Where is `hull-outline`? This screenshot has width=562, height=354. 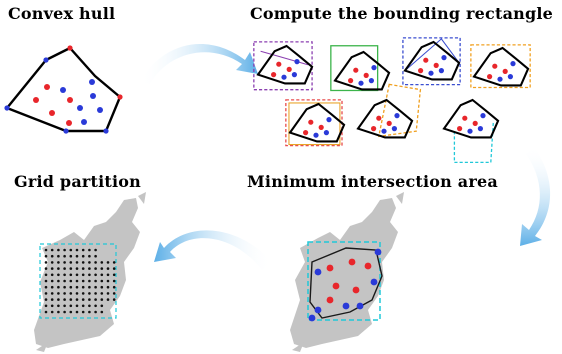 hull-outline is located at coordinates (346, 283).